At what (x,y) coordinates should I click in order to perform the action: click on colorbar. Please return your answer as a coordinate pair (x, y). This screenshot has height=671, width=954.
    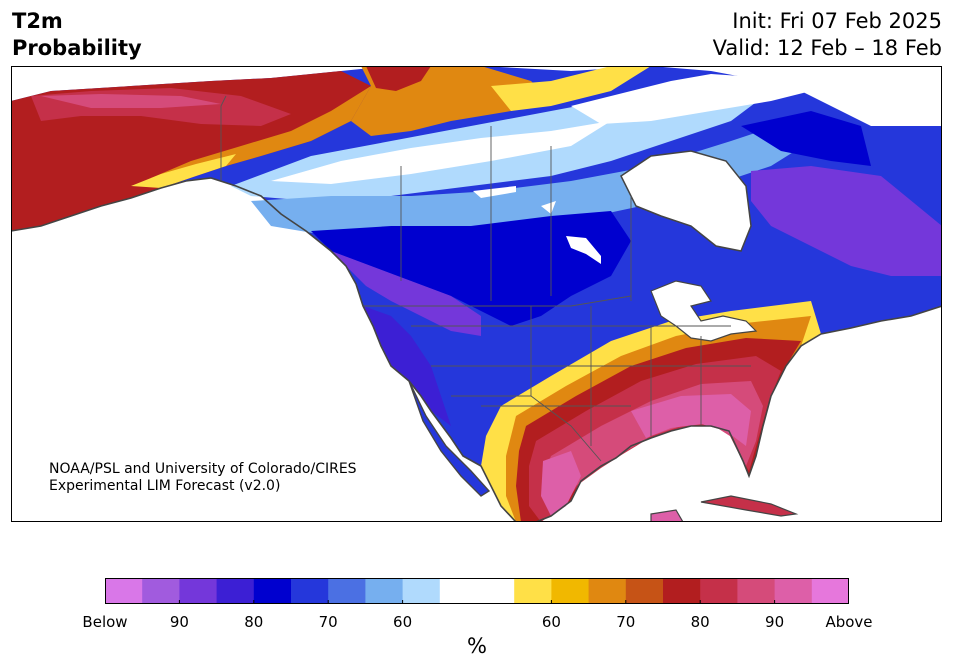
    Looking at the image, I should click on (477, 591).